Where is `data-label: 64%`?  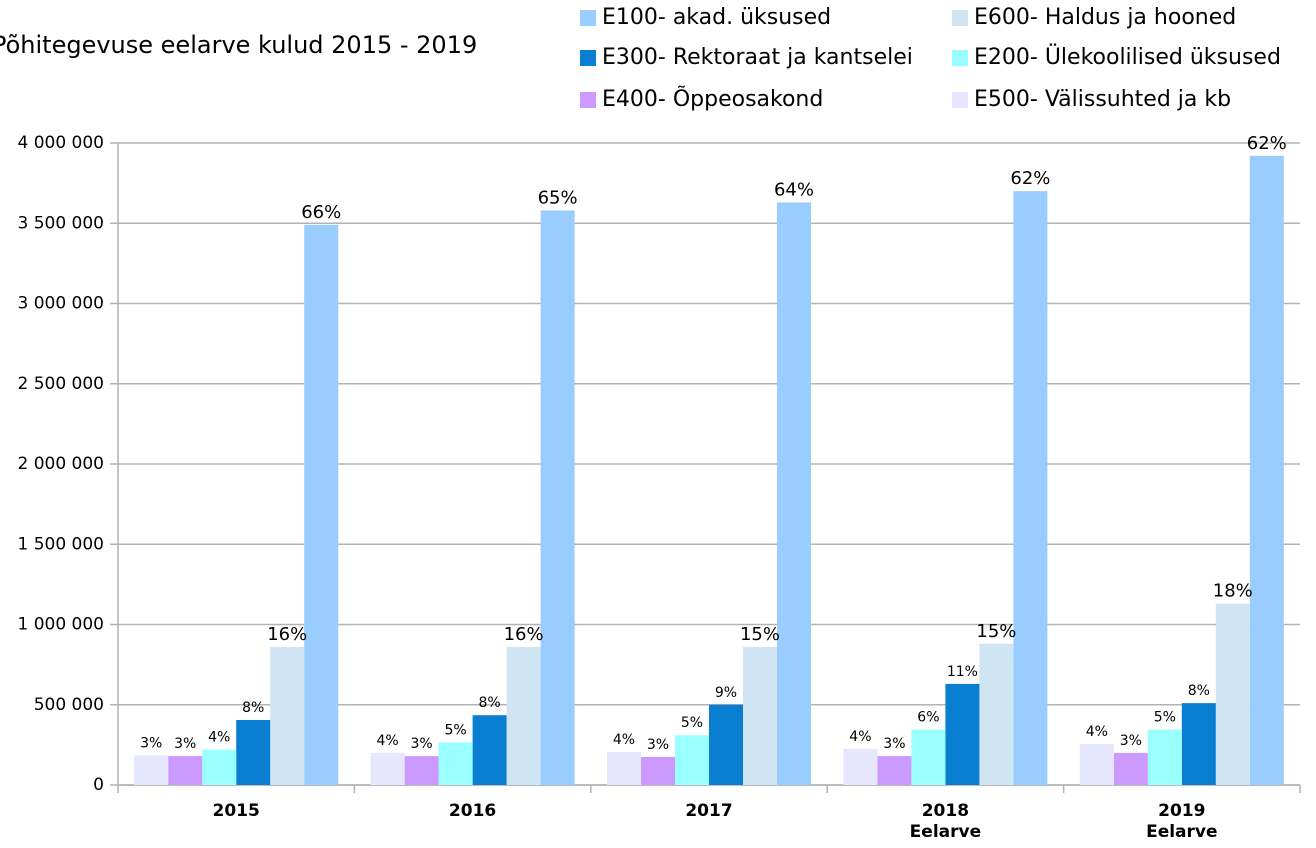 data-label: 64% is located at coordinates (794, 189).